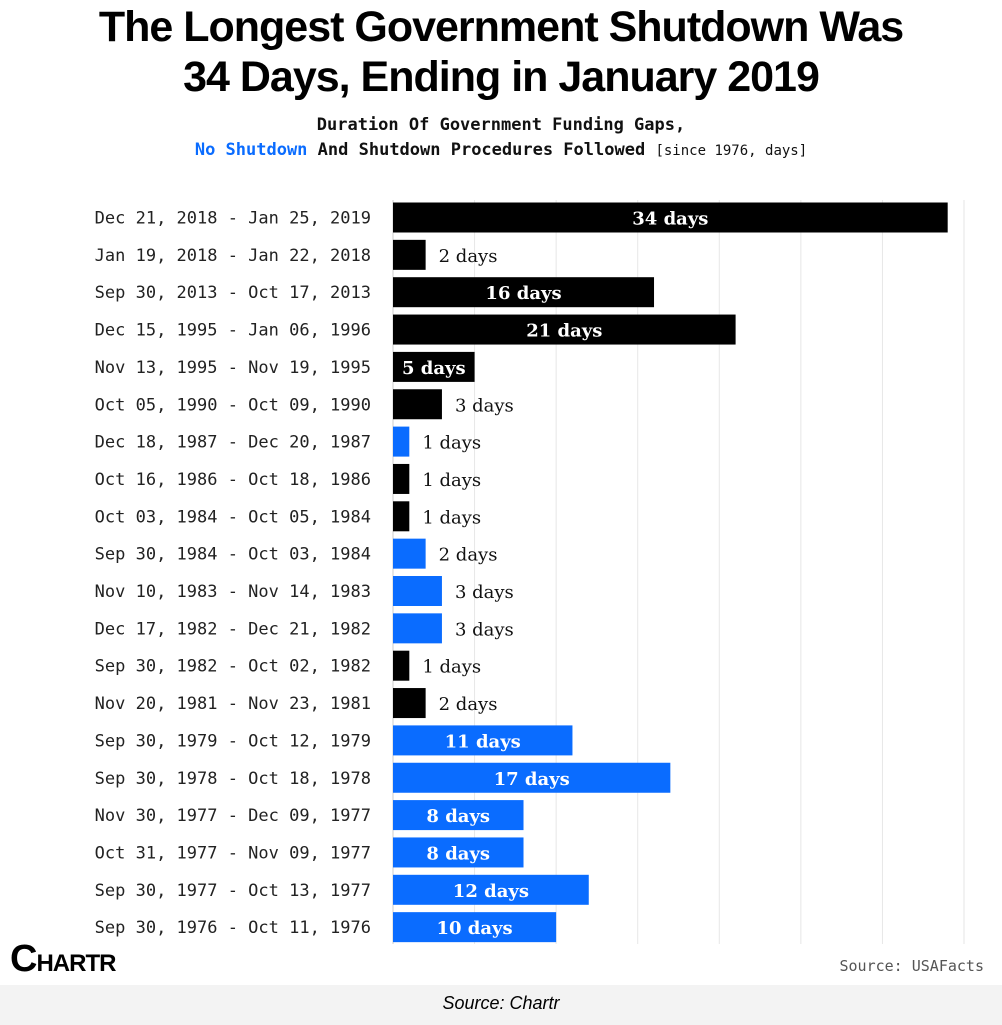 Image resolution: width=1002 pixels, height=1025 pixels. I want to click on bar-value-label: 11 days, so click(483, 741).